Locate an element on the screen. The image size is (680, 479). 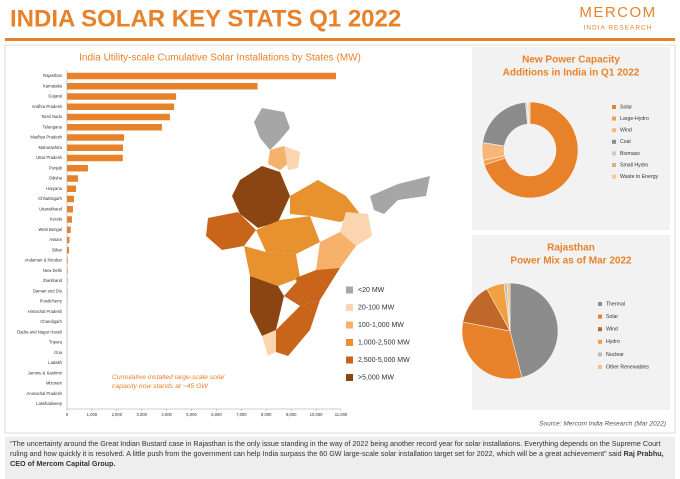
legend-label: Nuclear is located at coordinates (615, 355).